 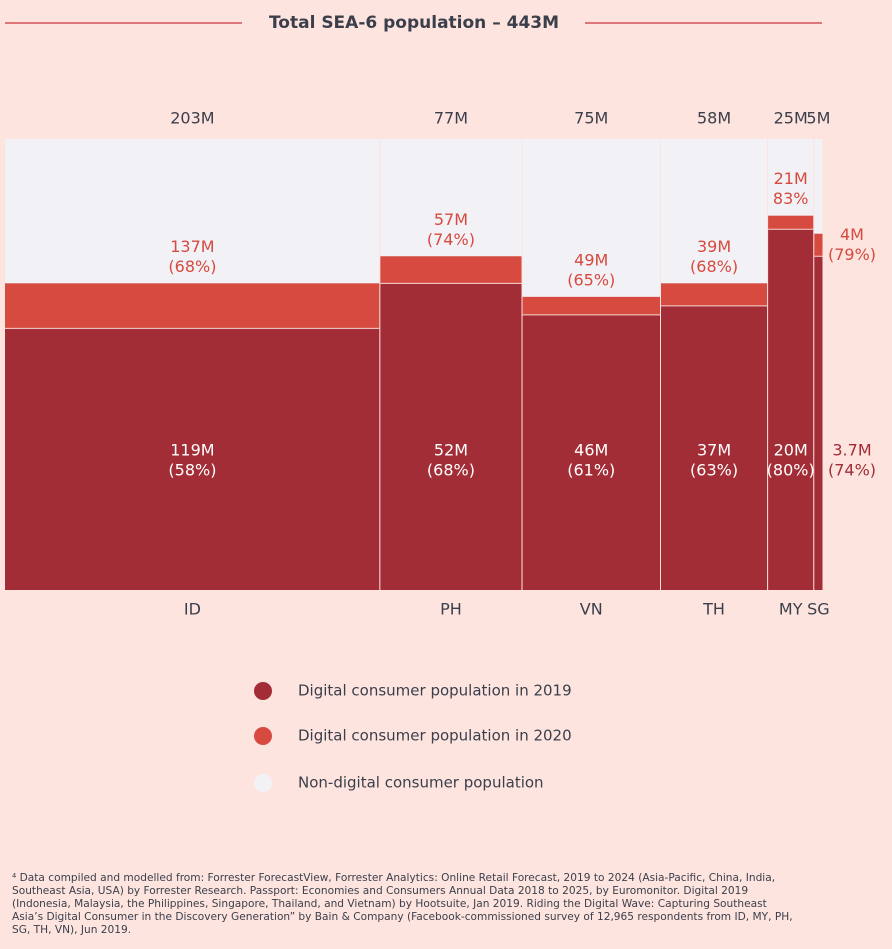 What do you see at coordinates (591, 609) in the screenshot?
I see `x-tick-label: VN` at bounding box center [591, 609].